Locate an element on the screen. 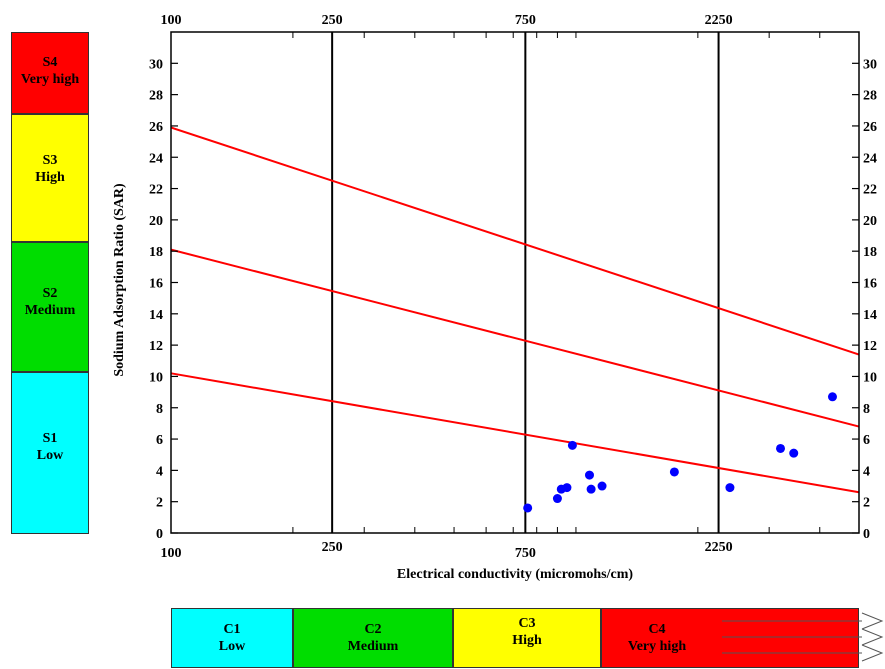 Image resolution: width=885 pixels, height=669 pixels. y-tick-label-right: 22 is located at coordinates (870, 190).